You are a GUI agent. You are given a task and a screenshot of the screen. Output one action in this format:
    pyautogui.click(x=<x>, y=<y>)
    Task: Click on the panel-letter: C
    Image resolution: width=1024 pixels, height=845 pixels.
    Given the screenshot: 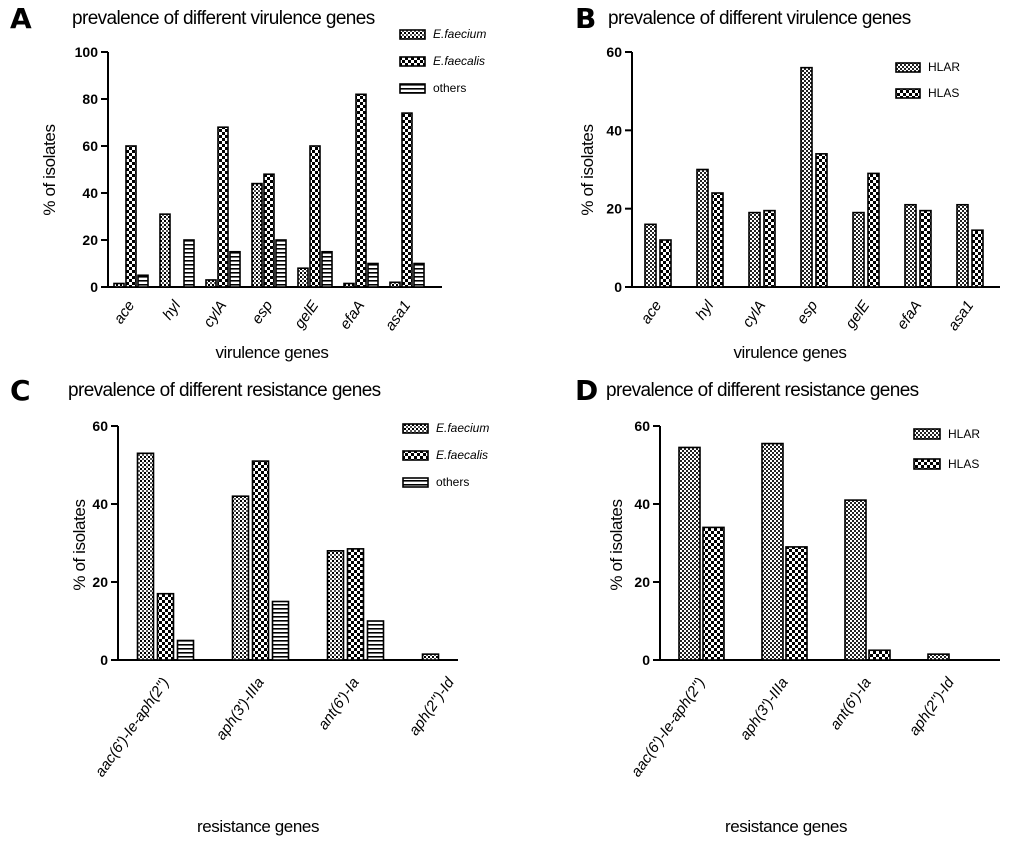 What is the action you would take?
    pyautogui.click(x=20, y=390)
    